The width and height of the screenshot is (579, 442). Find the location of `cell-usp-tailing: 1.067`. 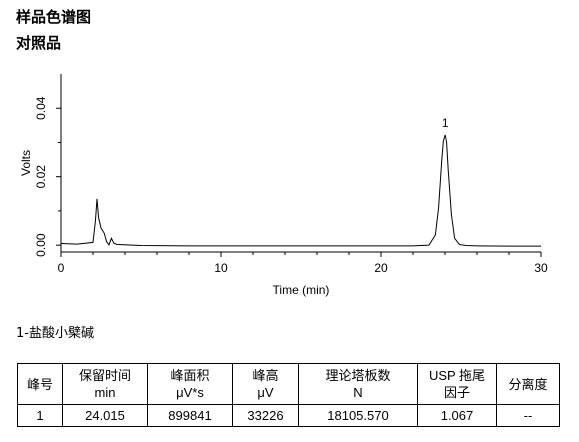

cell-usp-tailing: 1.067 is located at coordinates (457, 415).